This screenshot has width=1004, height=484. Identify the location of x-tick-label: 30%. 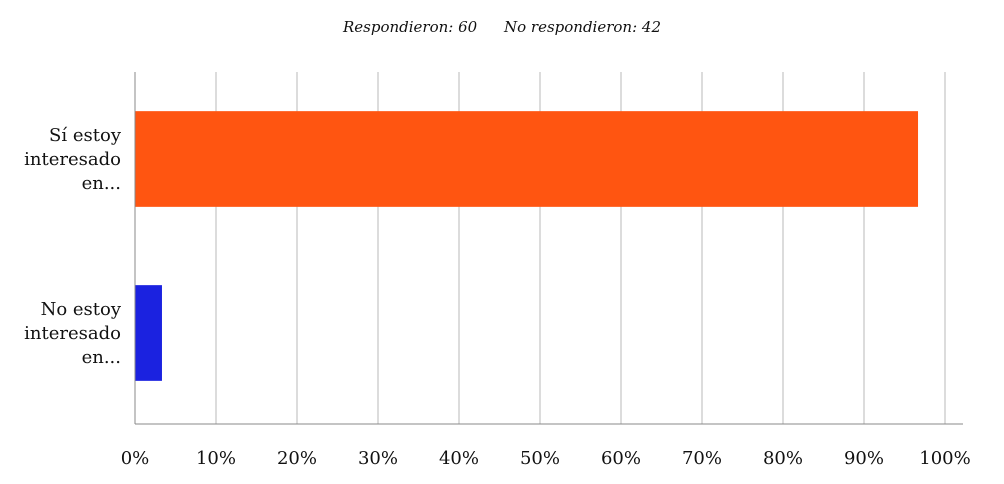
(378, 458).